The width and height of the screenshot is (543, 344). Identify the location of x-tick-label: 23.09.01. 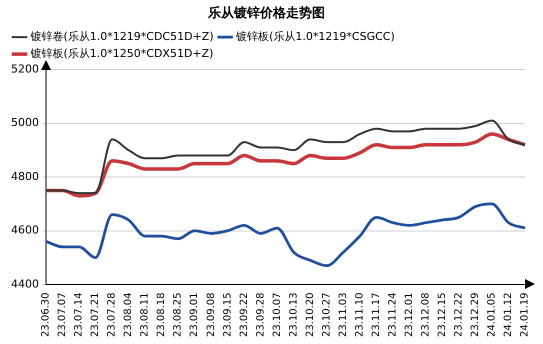
(194, 314).